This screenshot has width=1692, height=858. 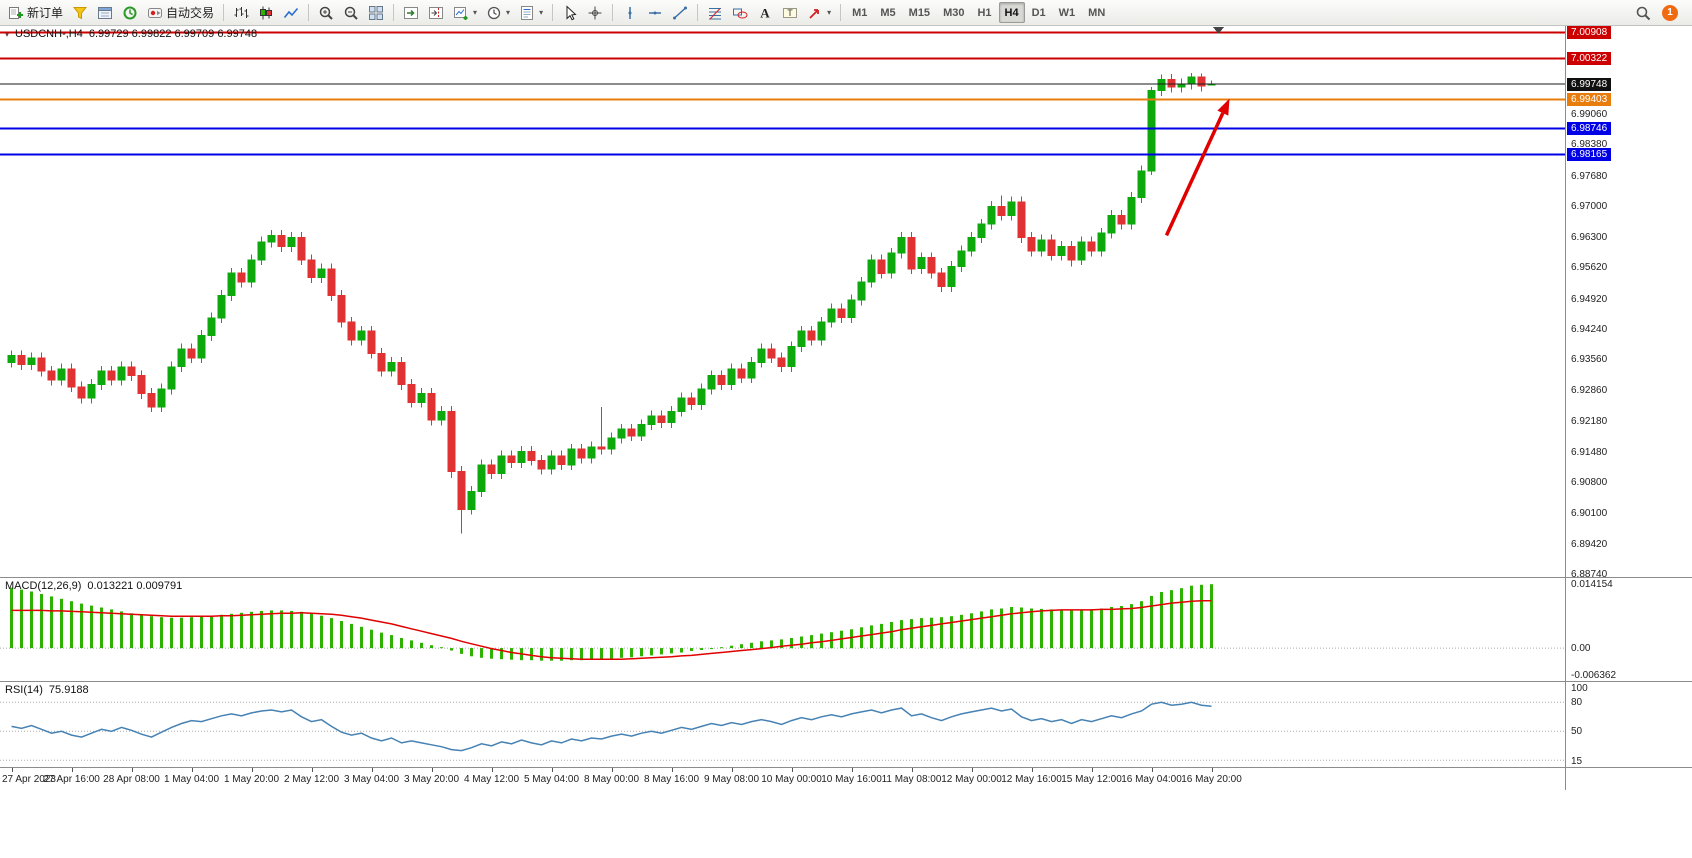 I want to click on cursor-button, so click(x=570, y=12).